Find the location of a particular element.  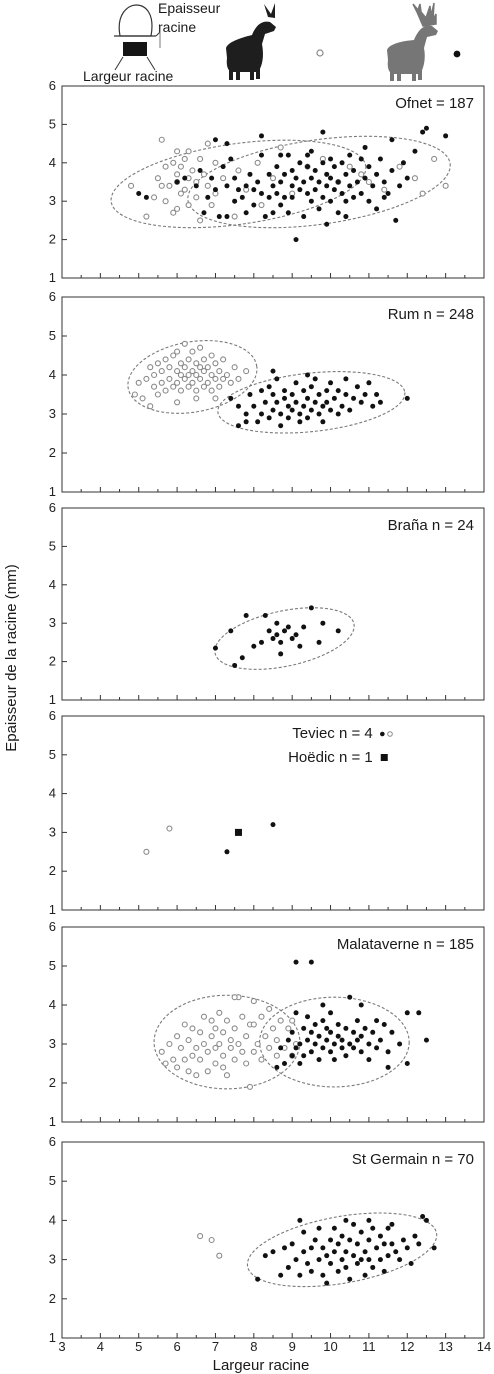

x-tick-label: 3 is located at coordinates (61, 1346).